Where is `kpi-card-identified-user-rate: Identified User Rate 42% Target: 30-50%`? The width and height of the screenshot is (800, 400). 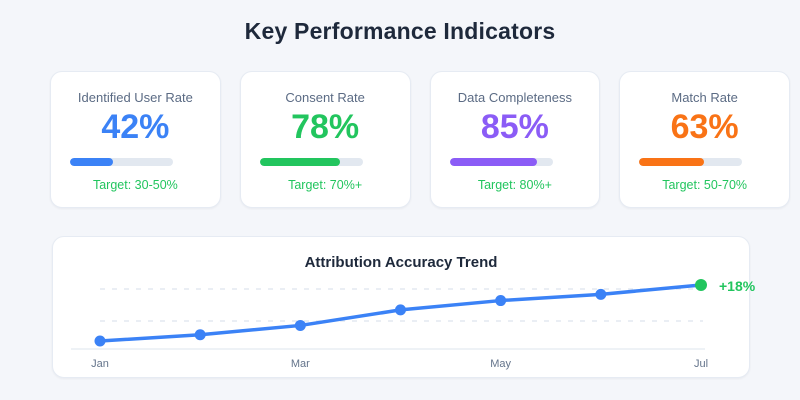 kpi-card-identified-user-rate: Identified User Rate 42% Target: 30-50% is located at coordinates (135, 139).